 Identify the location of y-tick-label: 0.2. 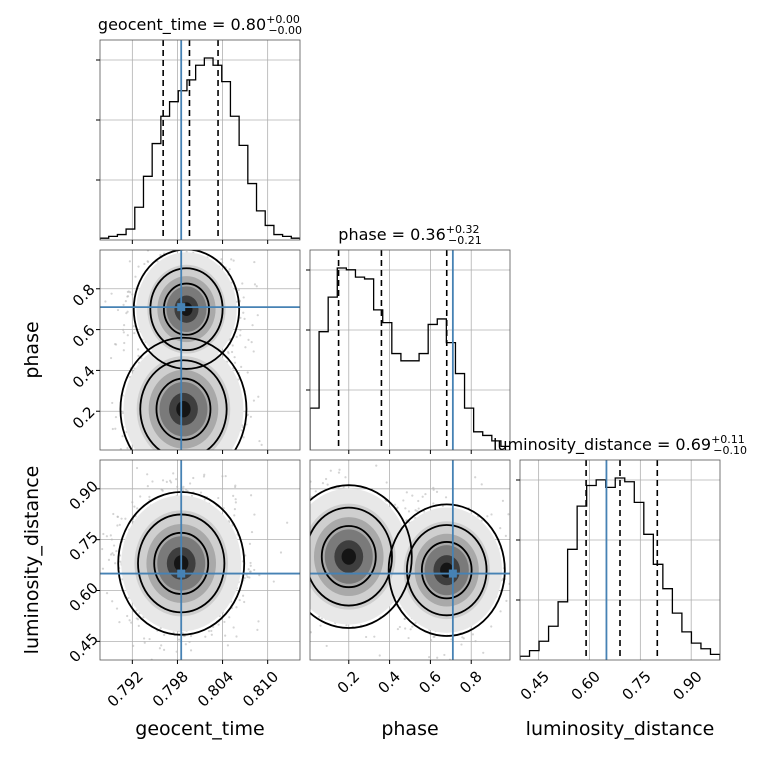
(84, 418).